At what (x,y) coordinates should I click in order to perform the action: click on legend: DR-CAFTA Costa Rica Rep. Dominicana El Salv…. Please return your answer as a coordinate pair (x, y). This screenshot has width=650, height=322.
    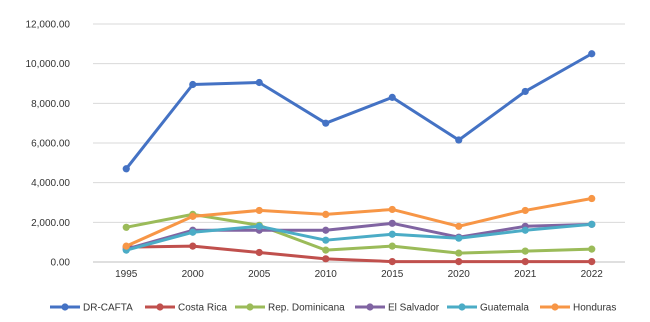
    Looking at the image, I should click on (333, 308).